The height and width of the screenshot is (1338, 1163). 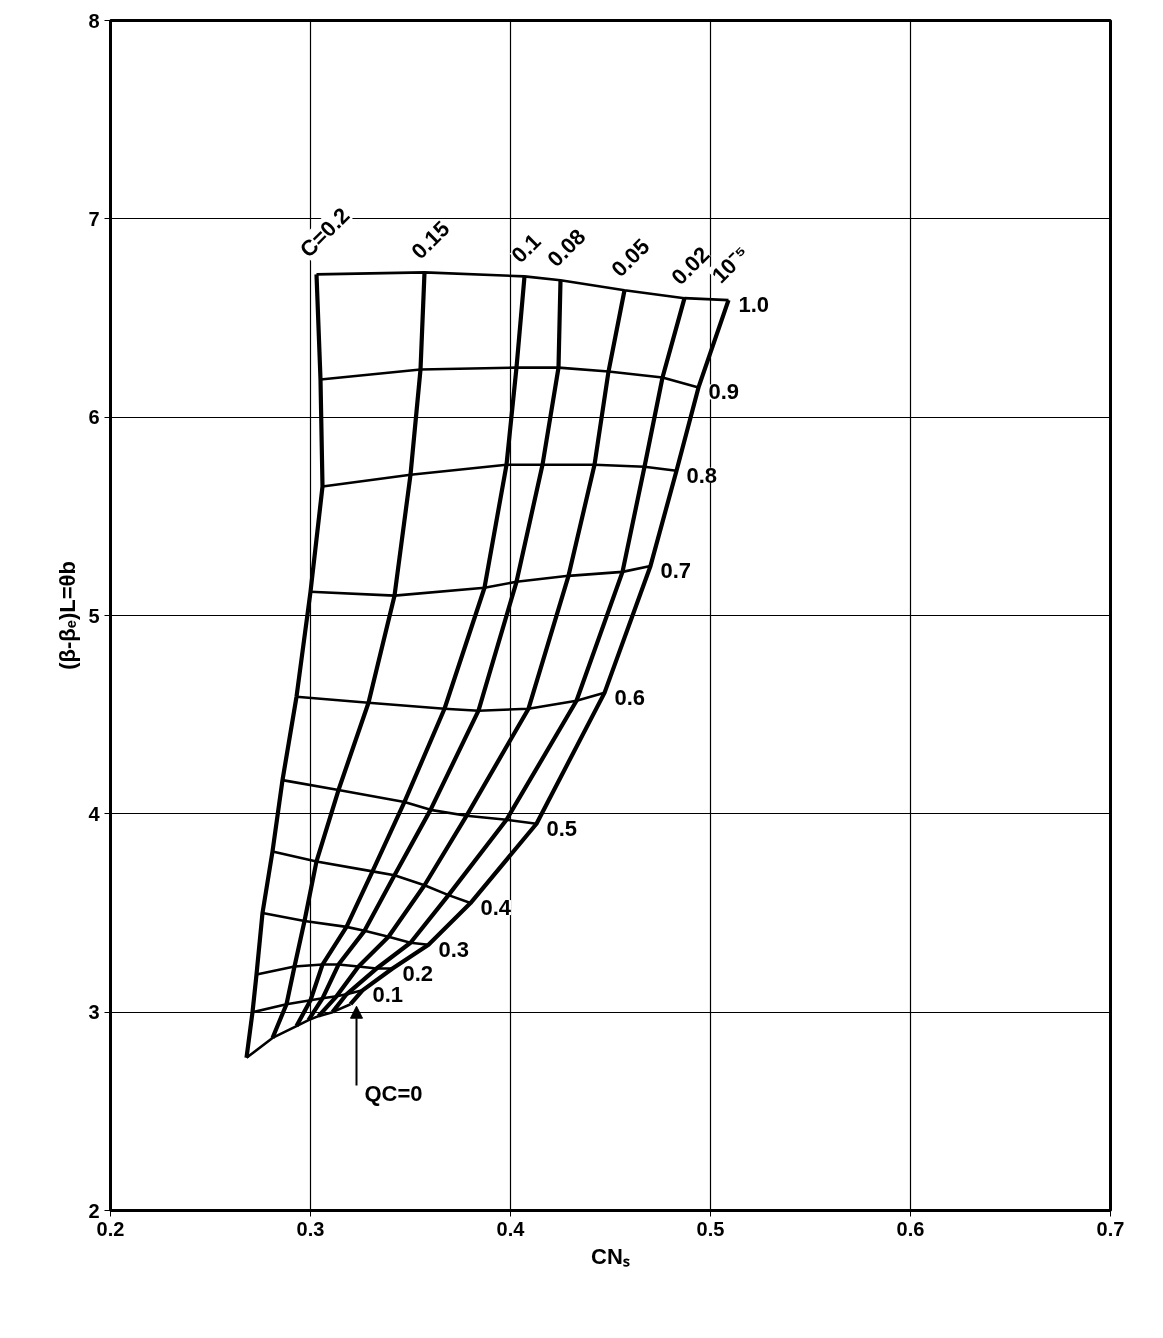 What do you see at coordinates (94, 813) in the screenshot?
I see `y-tick-label: 4` at bounding box center [94, 813].